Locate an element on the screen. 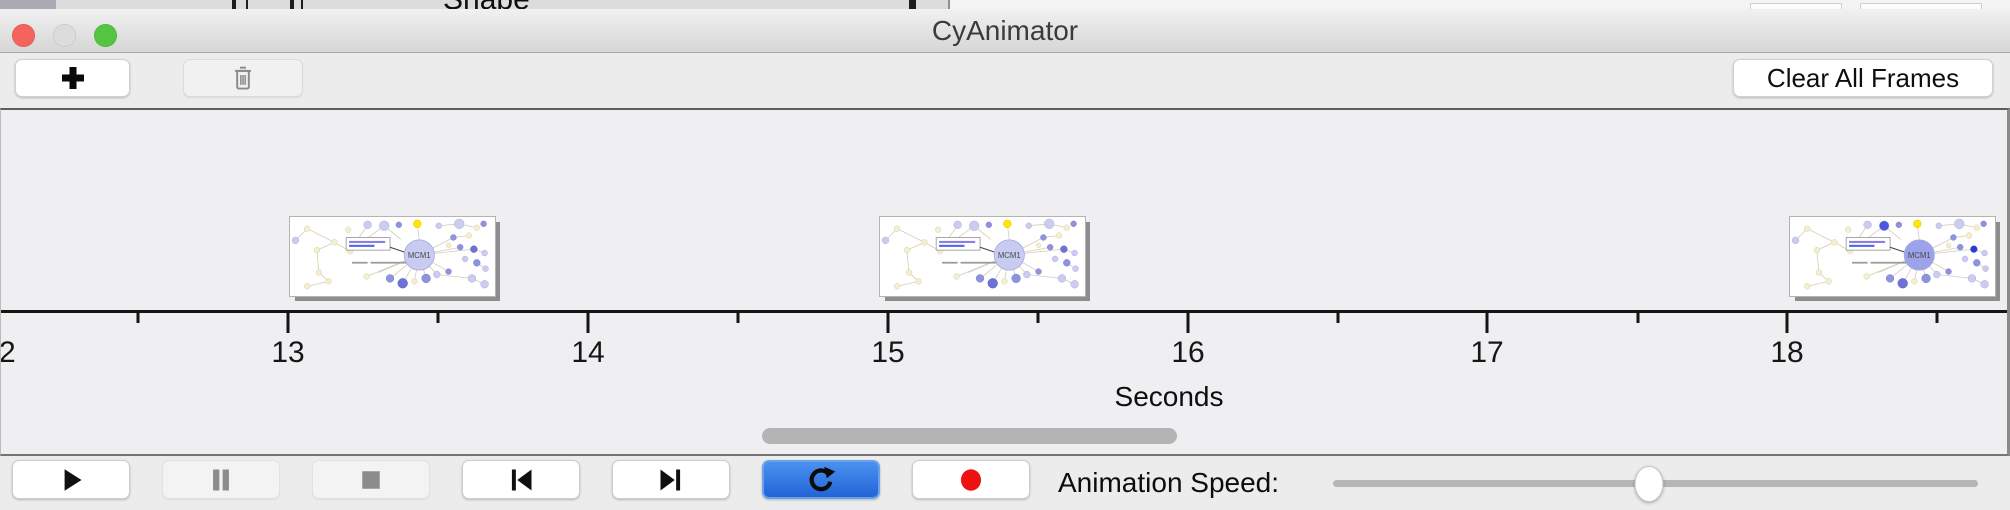  play-icon is located at coordinates (71, 480).